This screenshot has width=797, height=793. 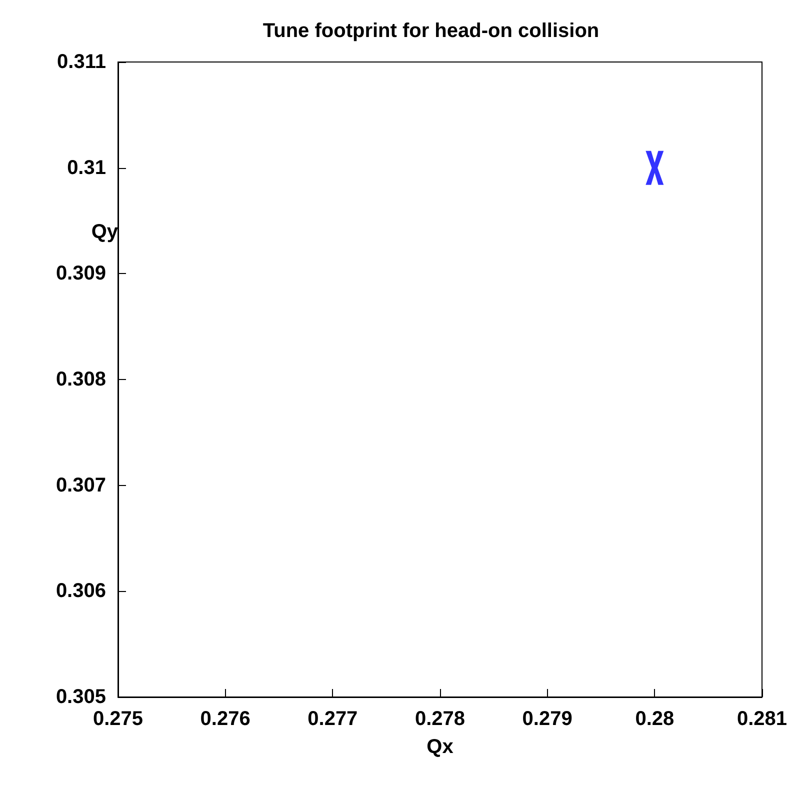 What do you see at coordinates (431, 31) in the screenshot?
I see `chart-title: Tune footprint for head-on collision` at bounding box center [431, 31].